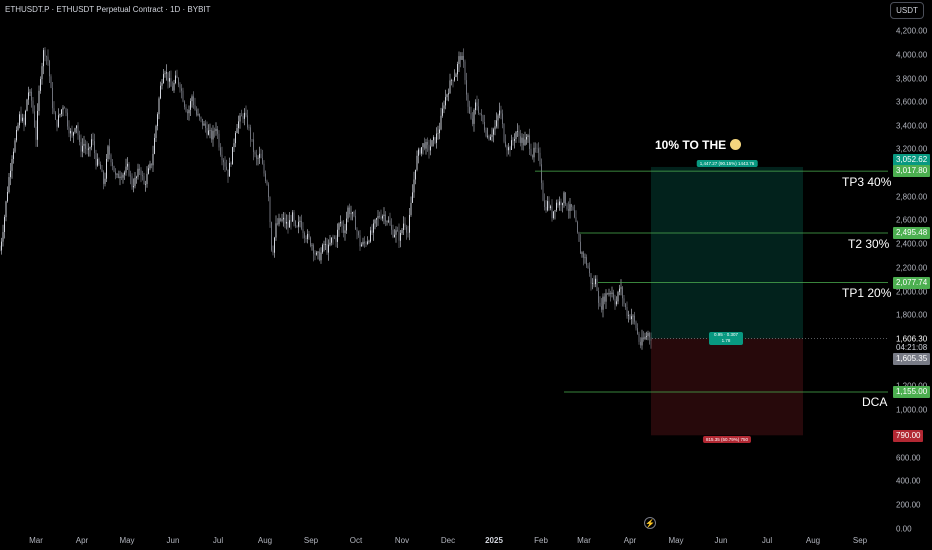  I want to click on tp1-label: TP1 20%, so click(867, 293).